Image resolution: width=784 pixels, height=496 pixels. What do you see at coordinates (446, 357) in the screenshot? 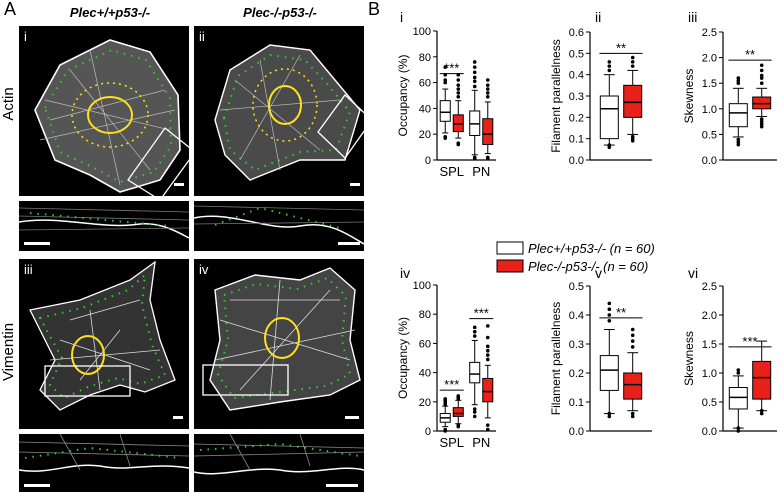
I see `chart-iv: iv 0 20 40 60 80 100 Occupancy (%) SPL *** PN ***` at bounding box center [446, 357].